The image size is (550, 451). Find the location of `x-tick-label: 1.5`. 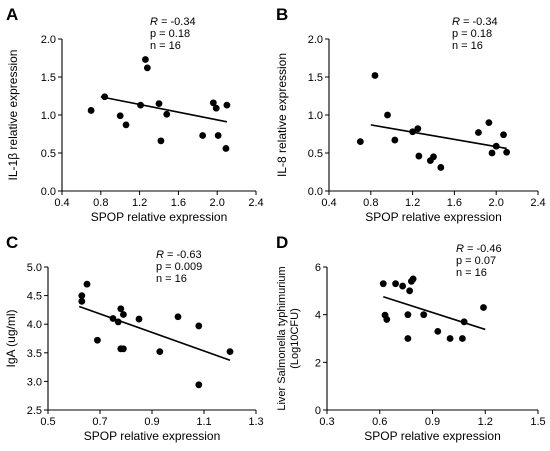

x-tick-label: 1.5 is located at coordinates (537, 422).